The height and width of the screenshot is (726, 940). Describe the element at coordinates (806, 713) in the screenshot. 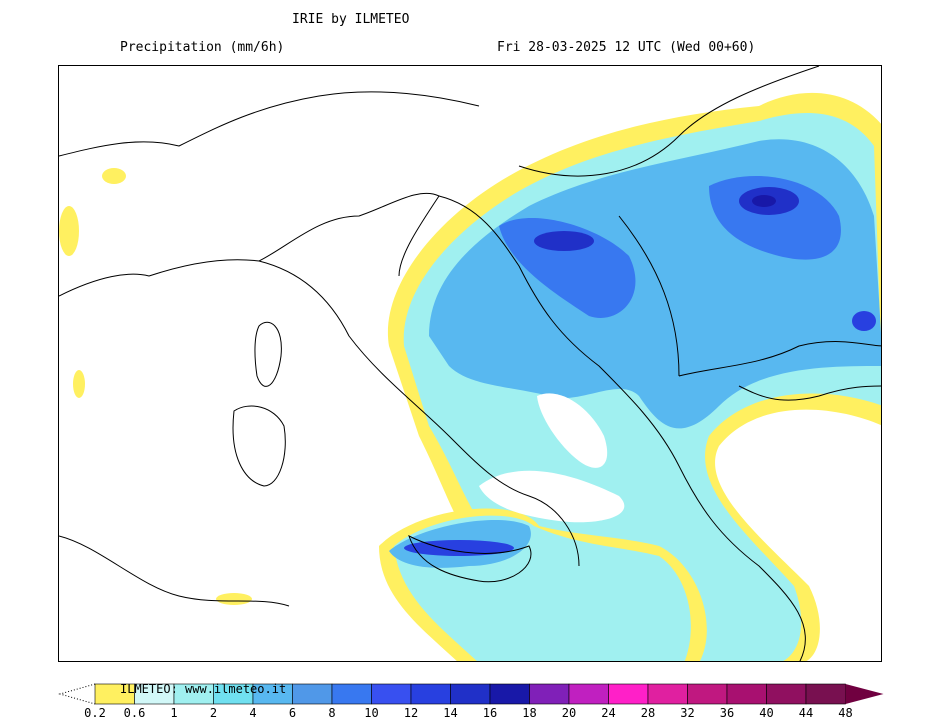

I see `legend-label: 44` at that location.